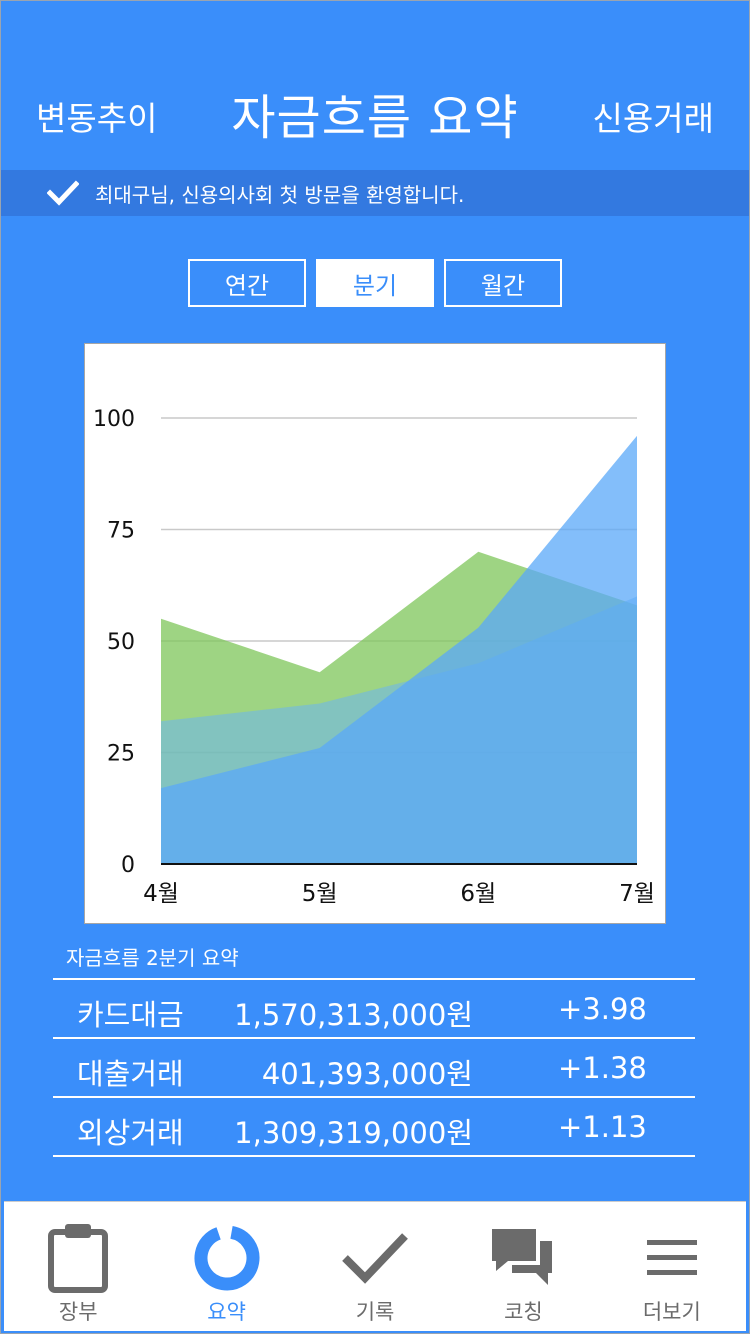  What do you see at coordinates (78, 1258) in the screenshot?
I see `clipboard-icon` at bounding box center [78, 1258].